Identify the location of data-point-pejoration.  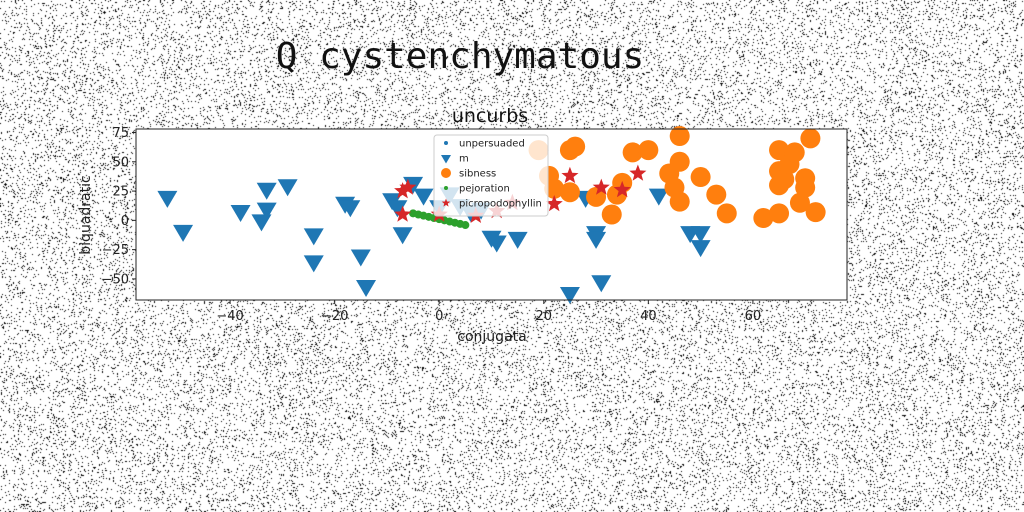
(465, 225).